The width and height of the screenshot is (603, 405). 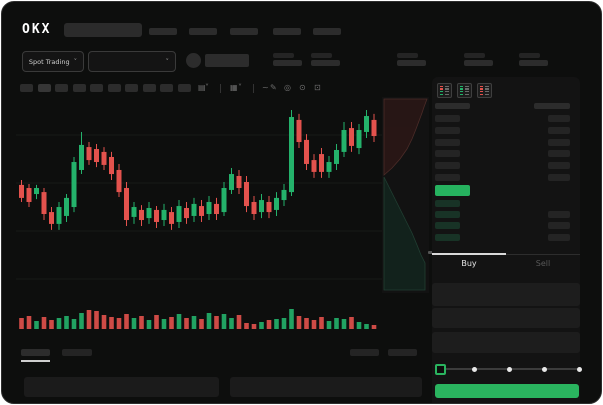 I want to click on slider-handle, so click(x=440, y=369).